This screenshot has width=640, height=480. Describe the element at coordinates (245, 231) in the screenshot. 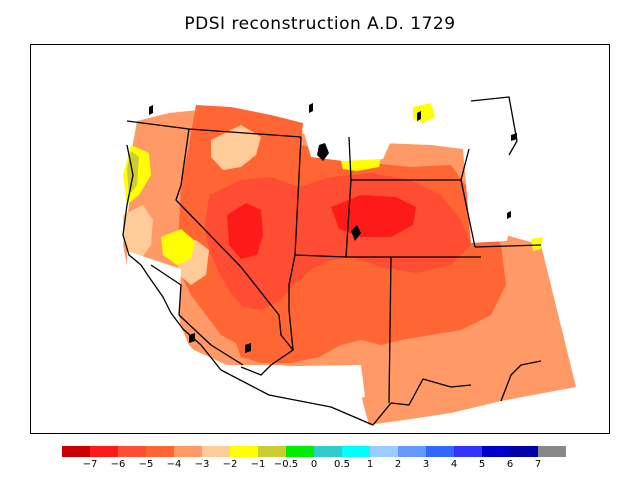

I see `pdsi-field-extreme-west` at that location.